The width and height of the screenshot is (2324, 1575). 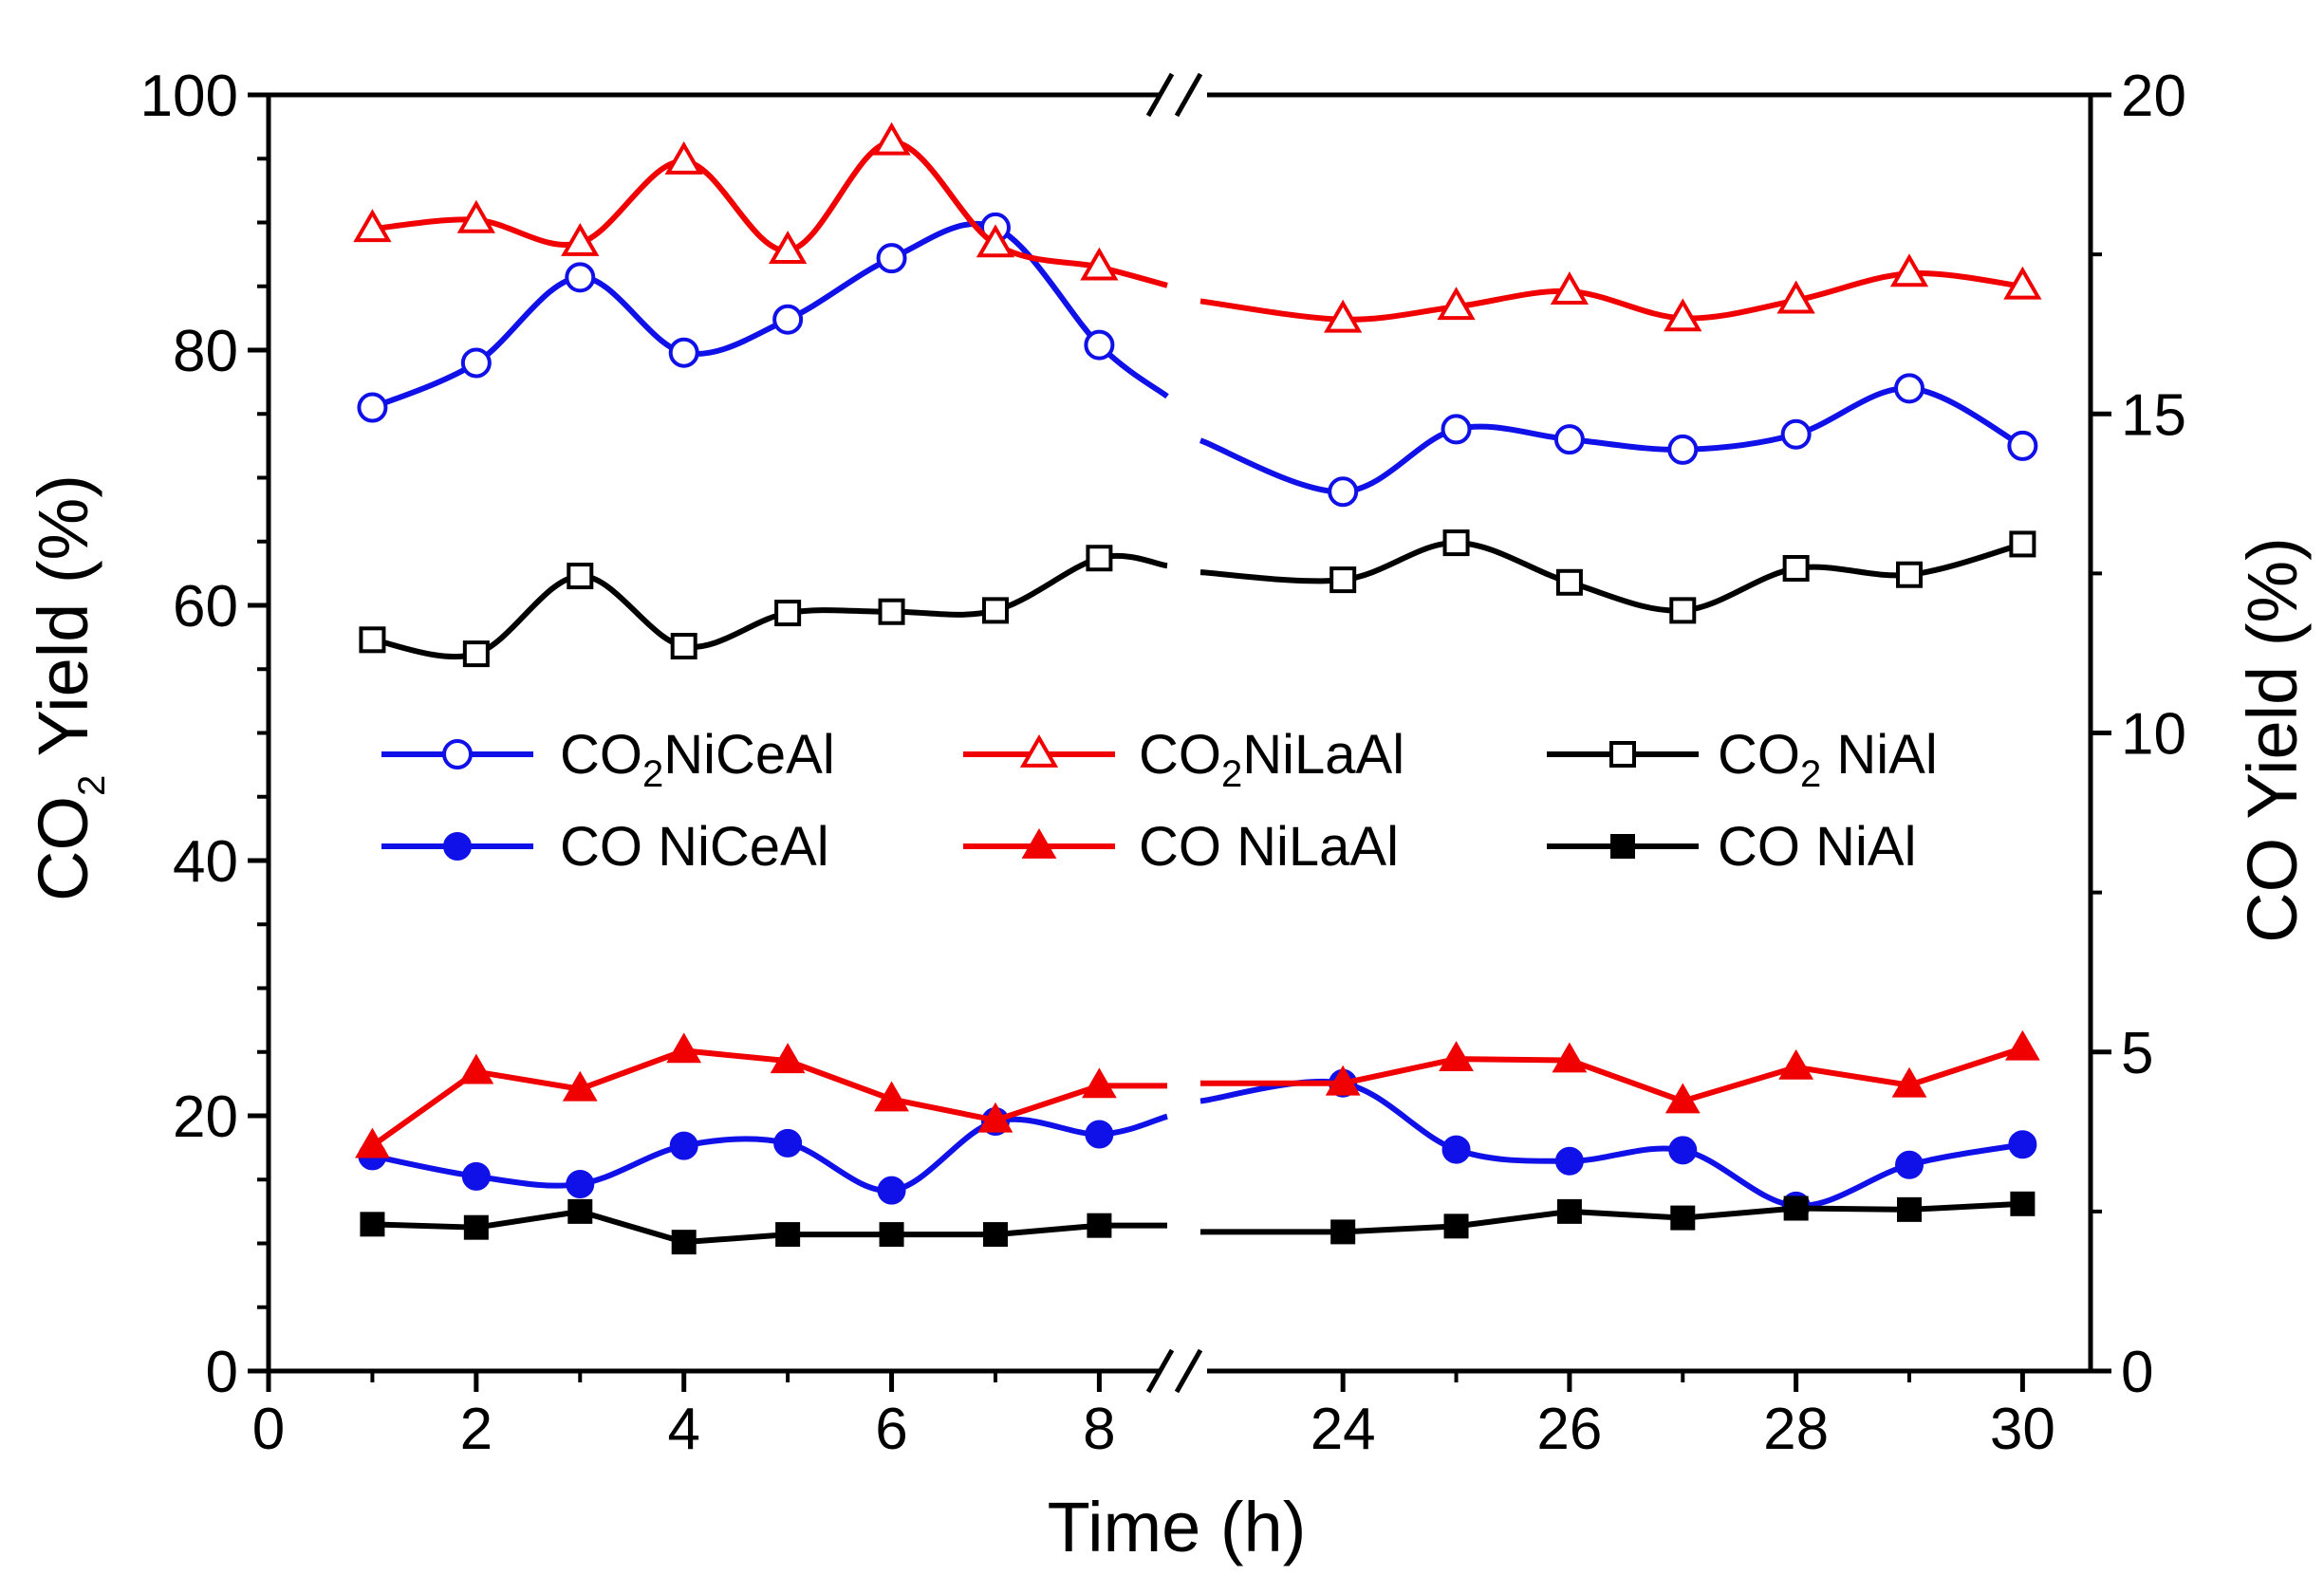 What do you see at coordinates (2273, 740) in the screenshot?
I see `y-axis-title-right: CO Yield (%)` at bounding box center [2273, 740].